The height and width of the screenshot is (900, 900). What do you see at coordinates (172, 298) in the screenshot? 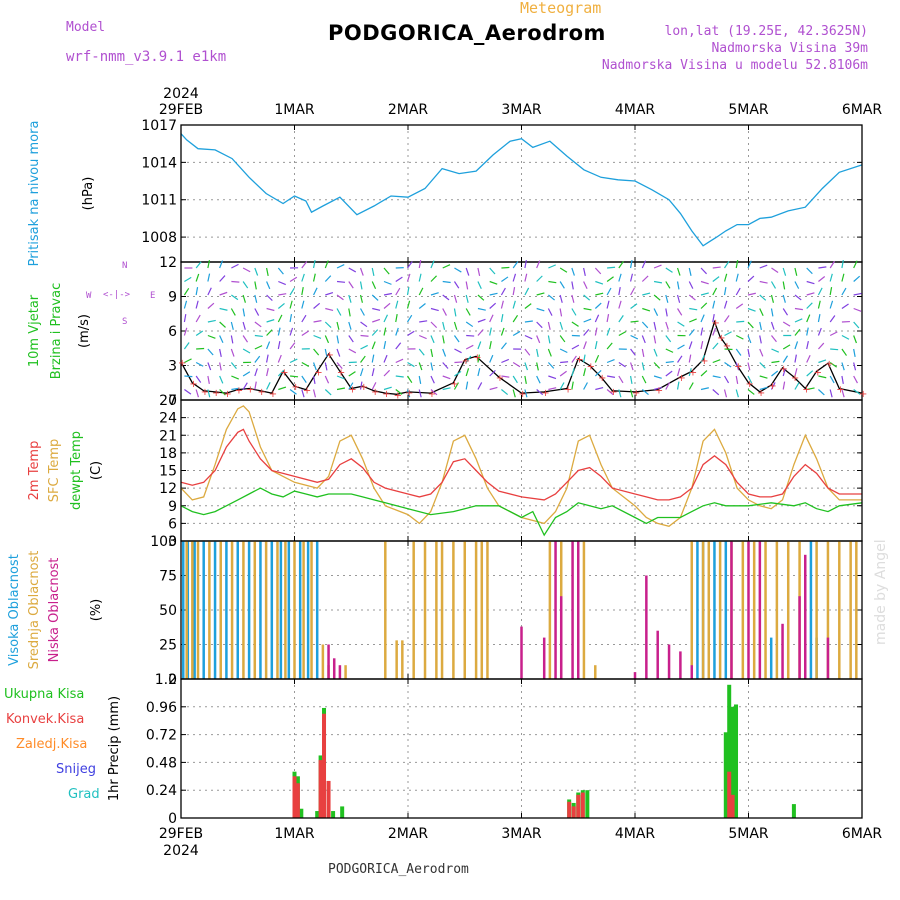
I see `y-tick-label: 9` at bounding box center [172, 298].